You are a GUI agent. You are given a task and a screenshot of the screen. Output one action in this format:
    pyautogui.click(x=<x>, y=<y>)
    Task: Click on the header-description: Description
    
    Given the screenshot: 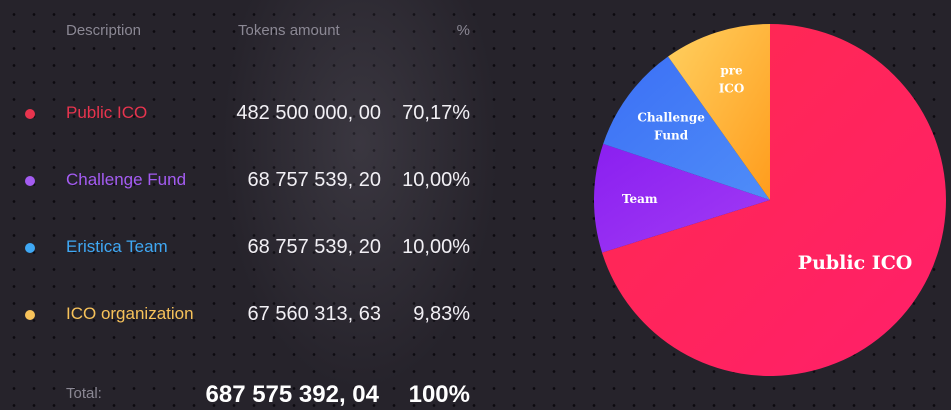 What is the action you would take?
    pyautogui.click(x=104, y=30)
    